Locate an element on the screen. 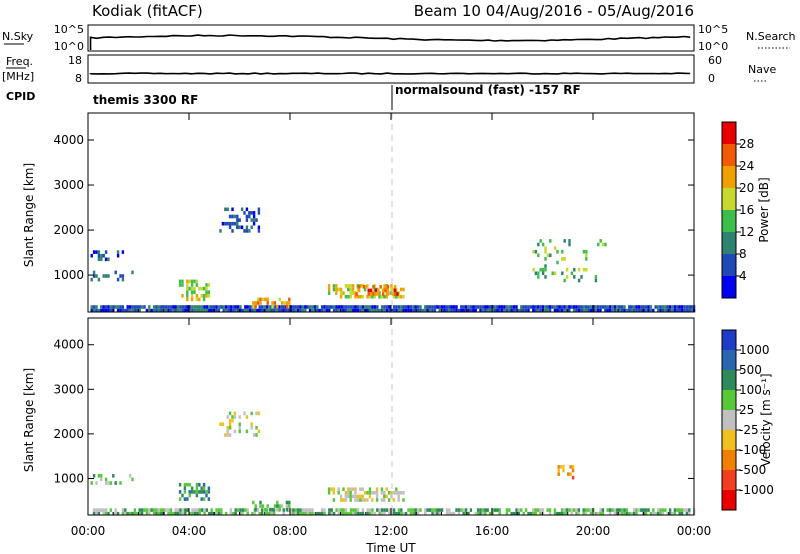  power-colorbar-label: Power [dB] is located at coordinates (764, 209).